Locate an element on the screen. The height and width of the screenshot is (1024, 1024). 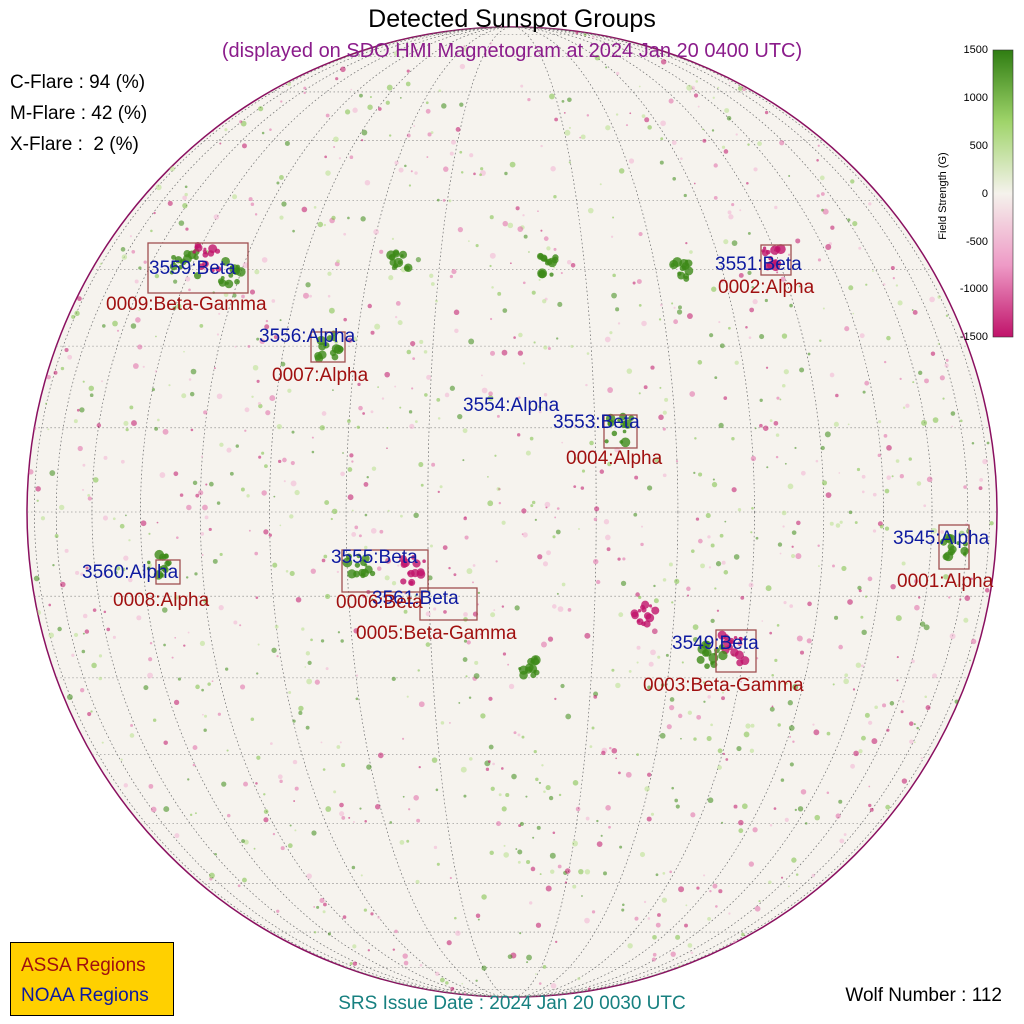
noaa-label-3559: 3559:Beta is located at coordinates (192, 268).